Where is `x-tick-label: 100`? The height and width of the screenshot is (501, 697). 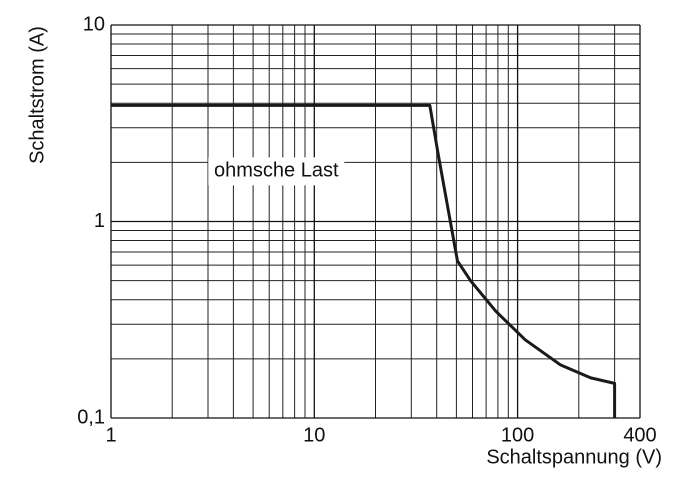 x-tick-label: 100 is located at coordinates (517, 435).